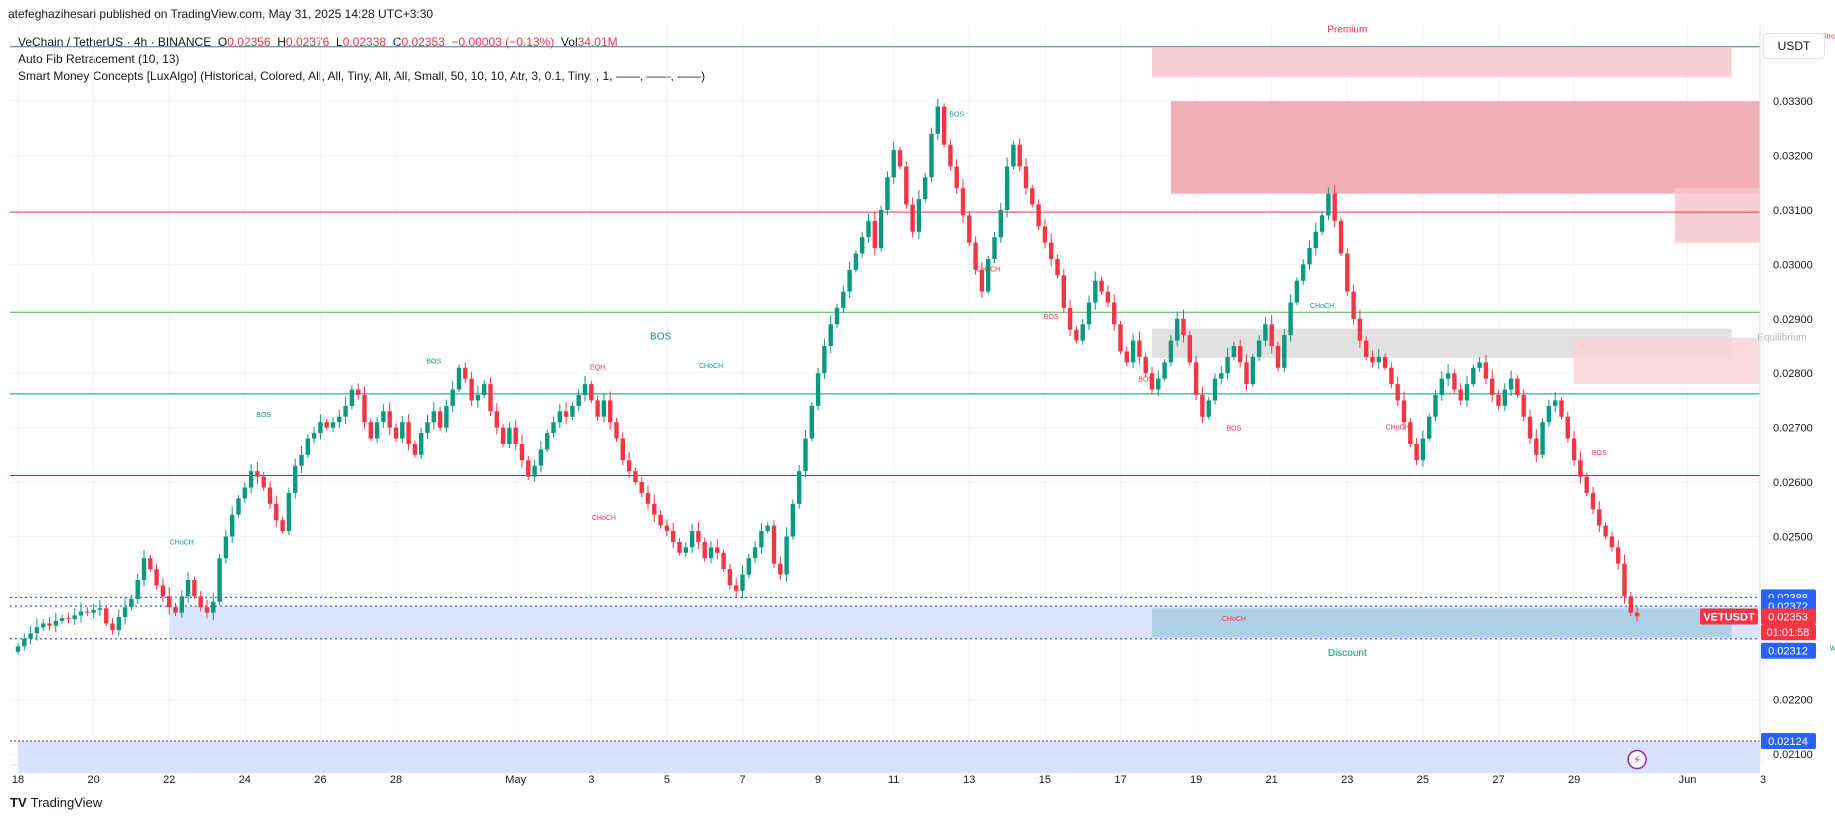  I want to click on x-tick-label: 3, so click(591, 780).